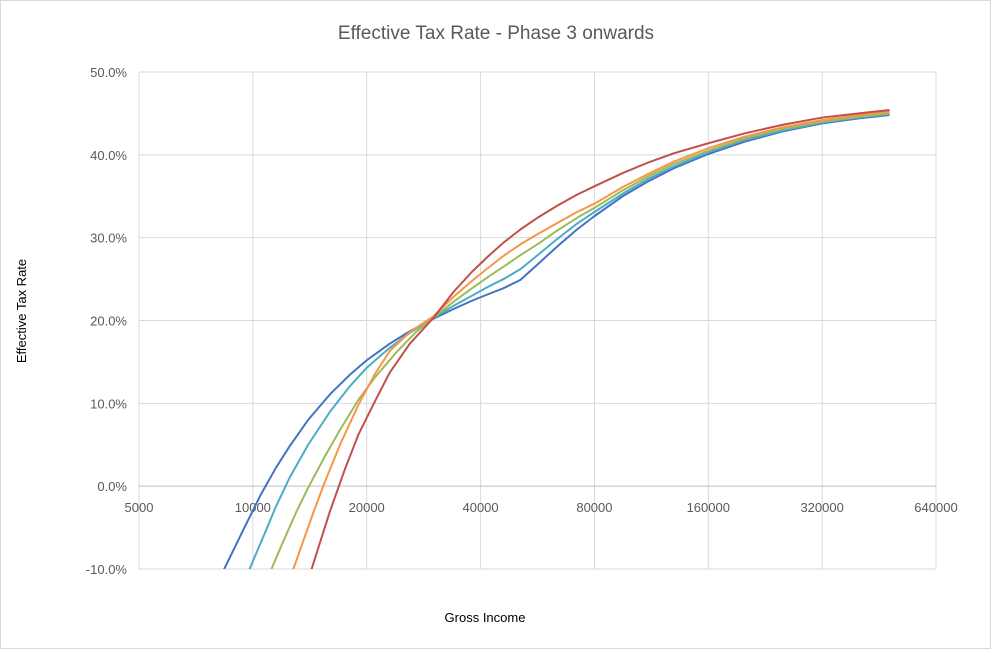  I want to click on y-tick-label: 40.0%, so click(108, 155).